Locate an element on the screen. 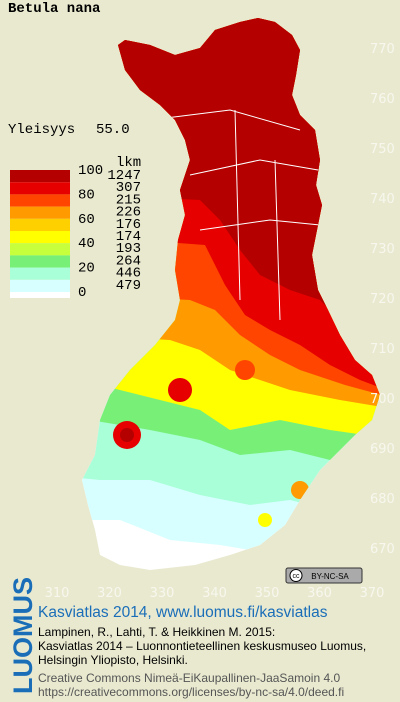 This screenshot has width=400, height=702. legend-class: 100 is located at coordinates (90, 171).